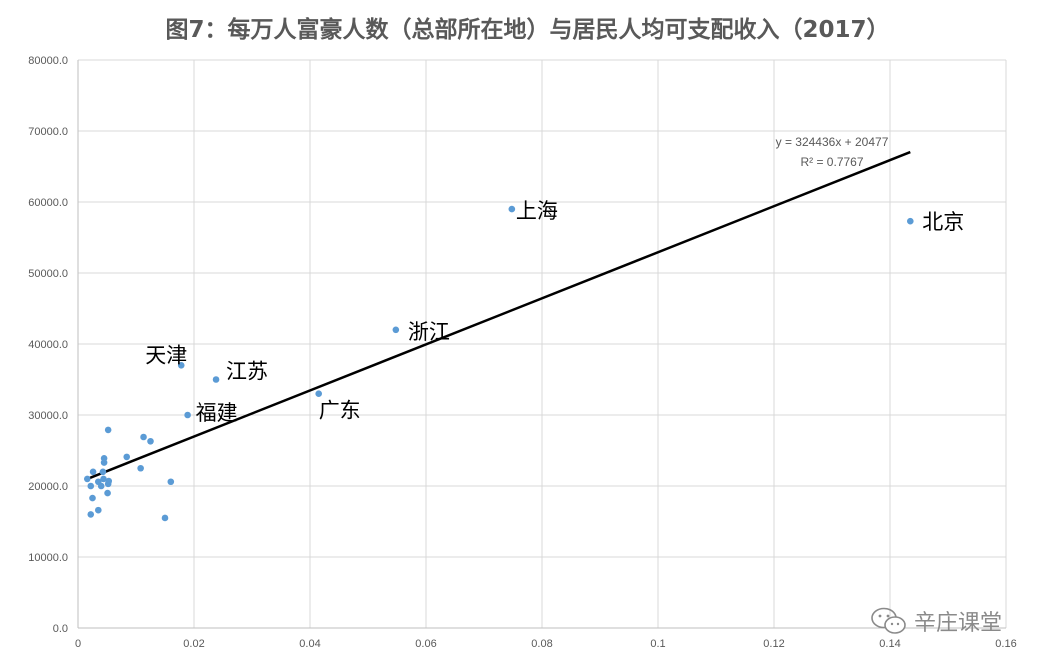  Describe the element at coordinates (187, 415) in the screenshot. I see `data-point-福建` at that location.